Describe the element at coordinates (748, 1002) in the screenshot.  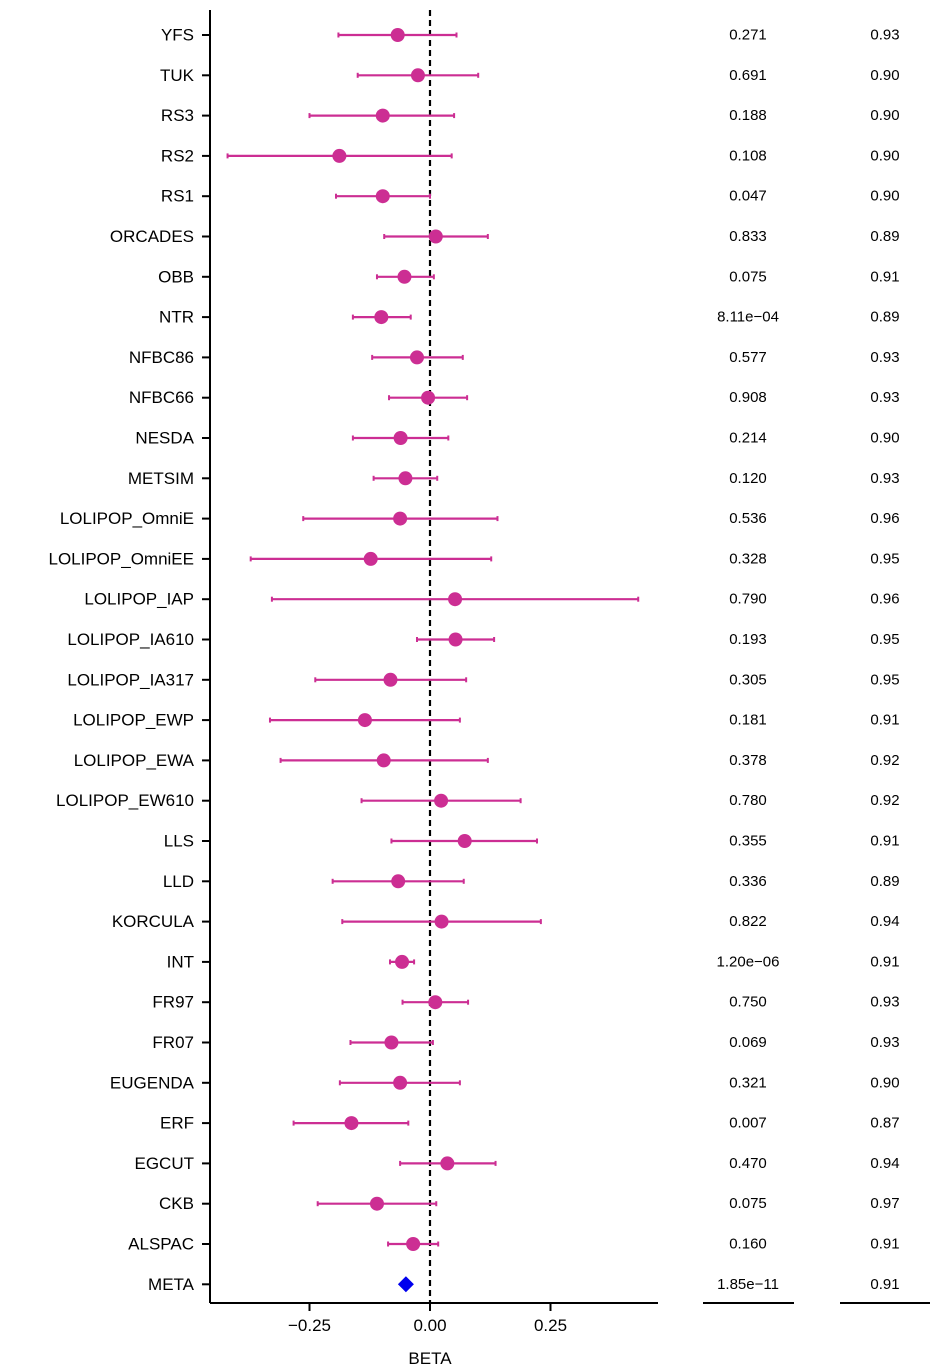
I see `p-value: 0.750` at that location.